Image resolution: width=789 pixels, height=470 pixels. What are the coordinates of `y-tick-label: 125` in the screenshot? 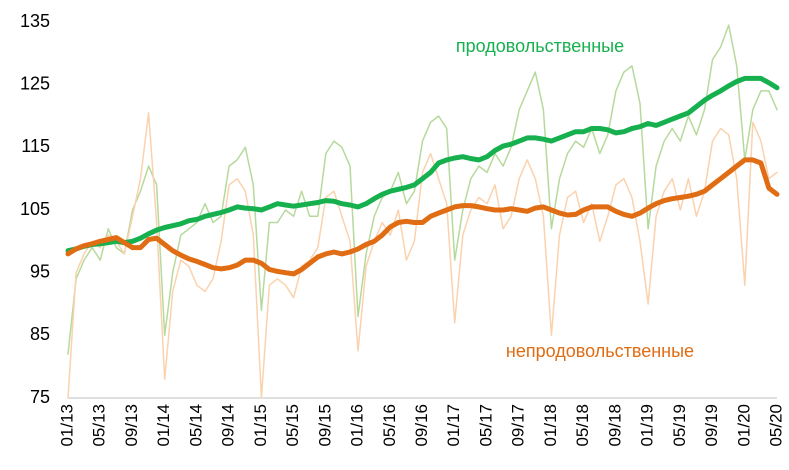 It's located at (35, 83).